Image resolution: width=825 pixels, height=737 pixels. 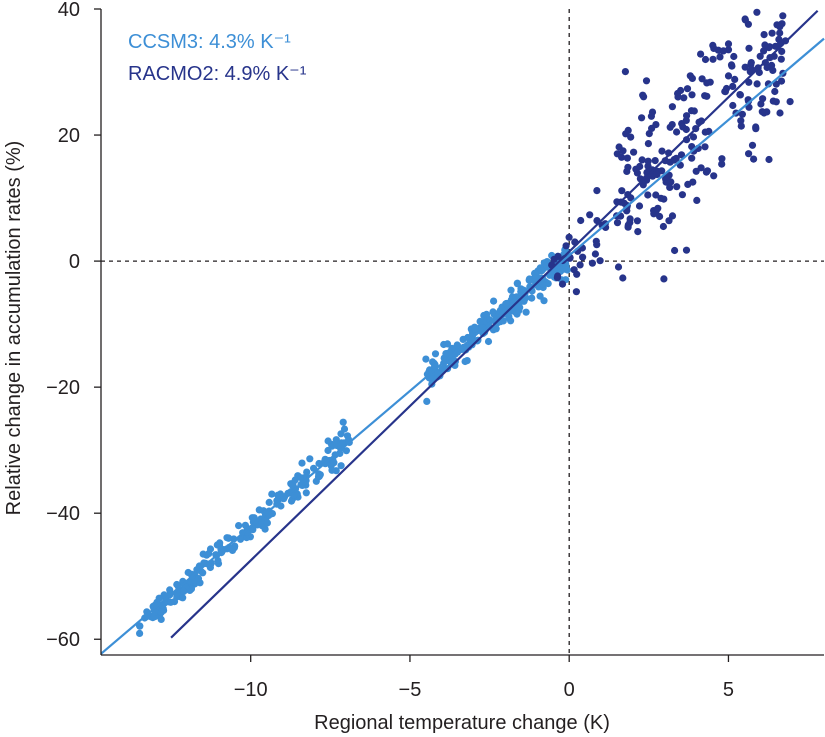 I want to click on y-tick-label: 0, so click(x=74, y=262).